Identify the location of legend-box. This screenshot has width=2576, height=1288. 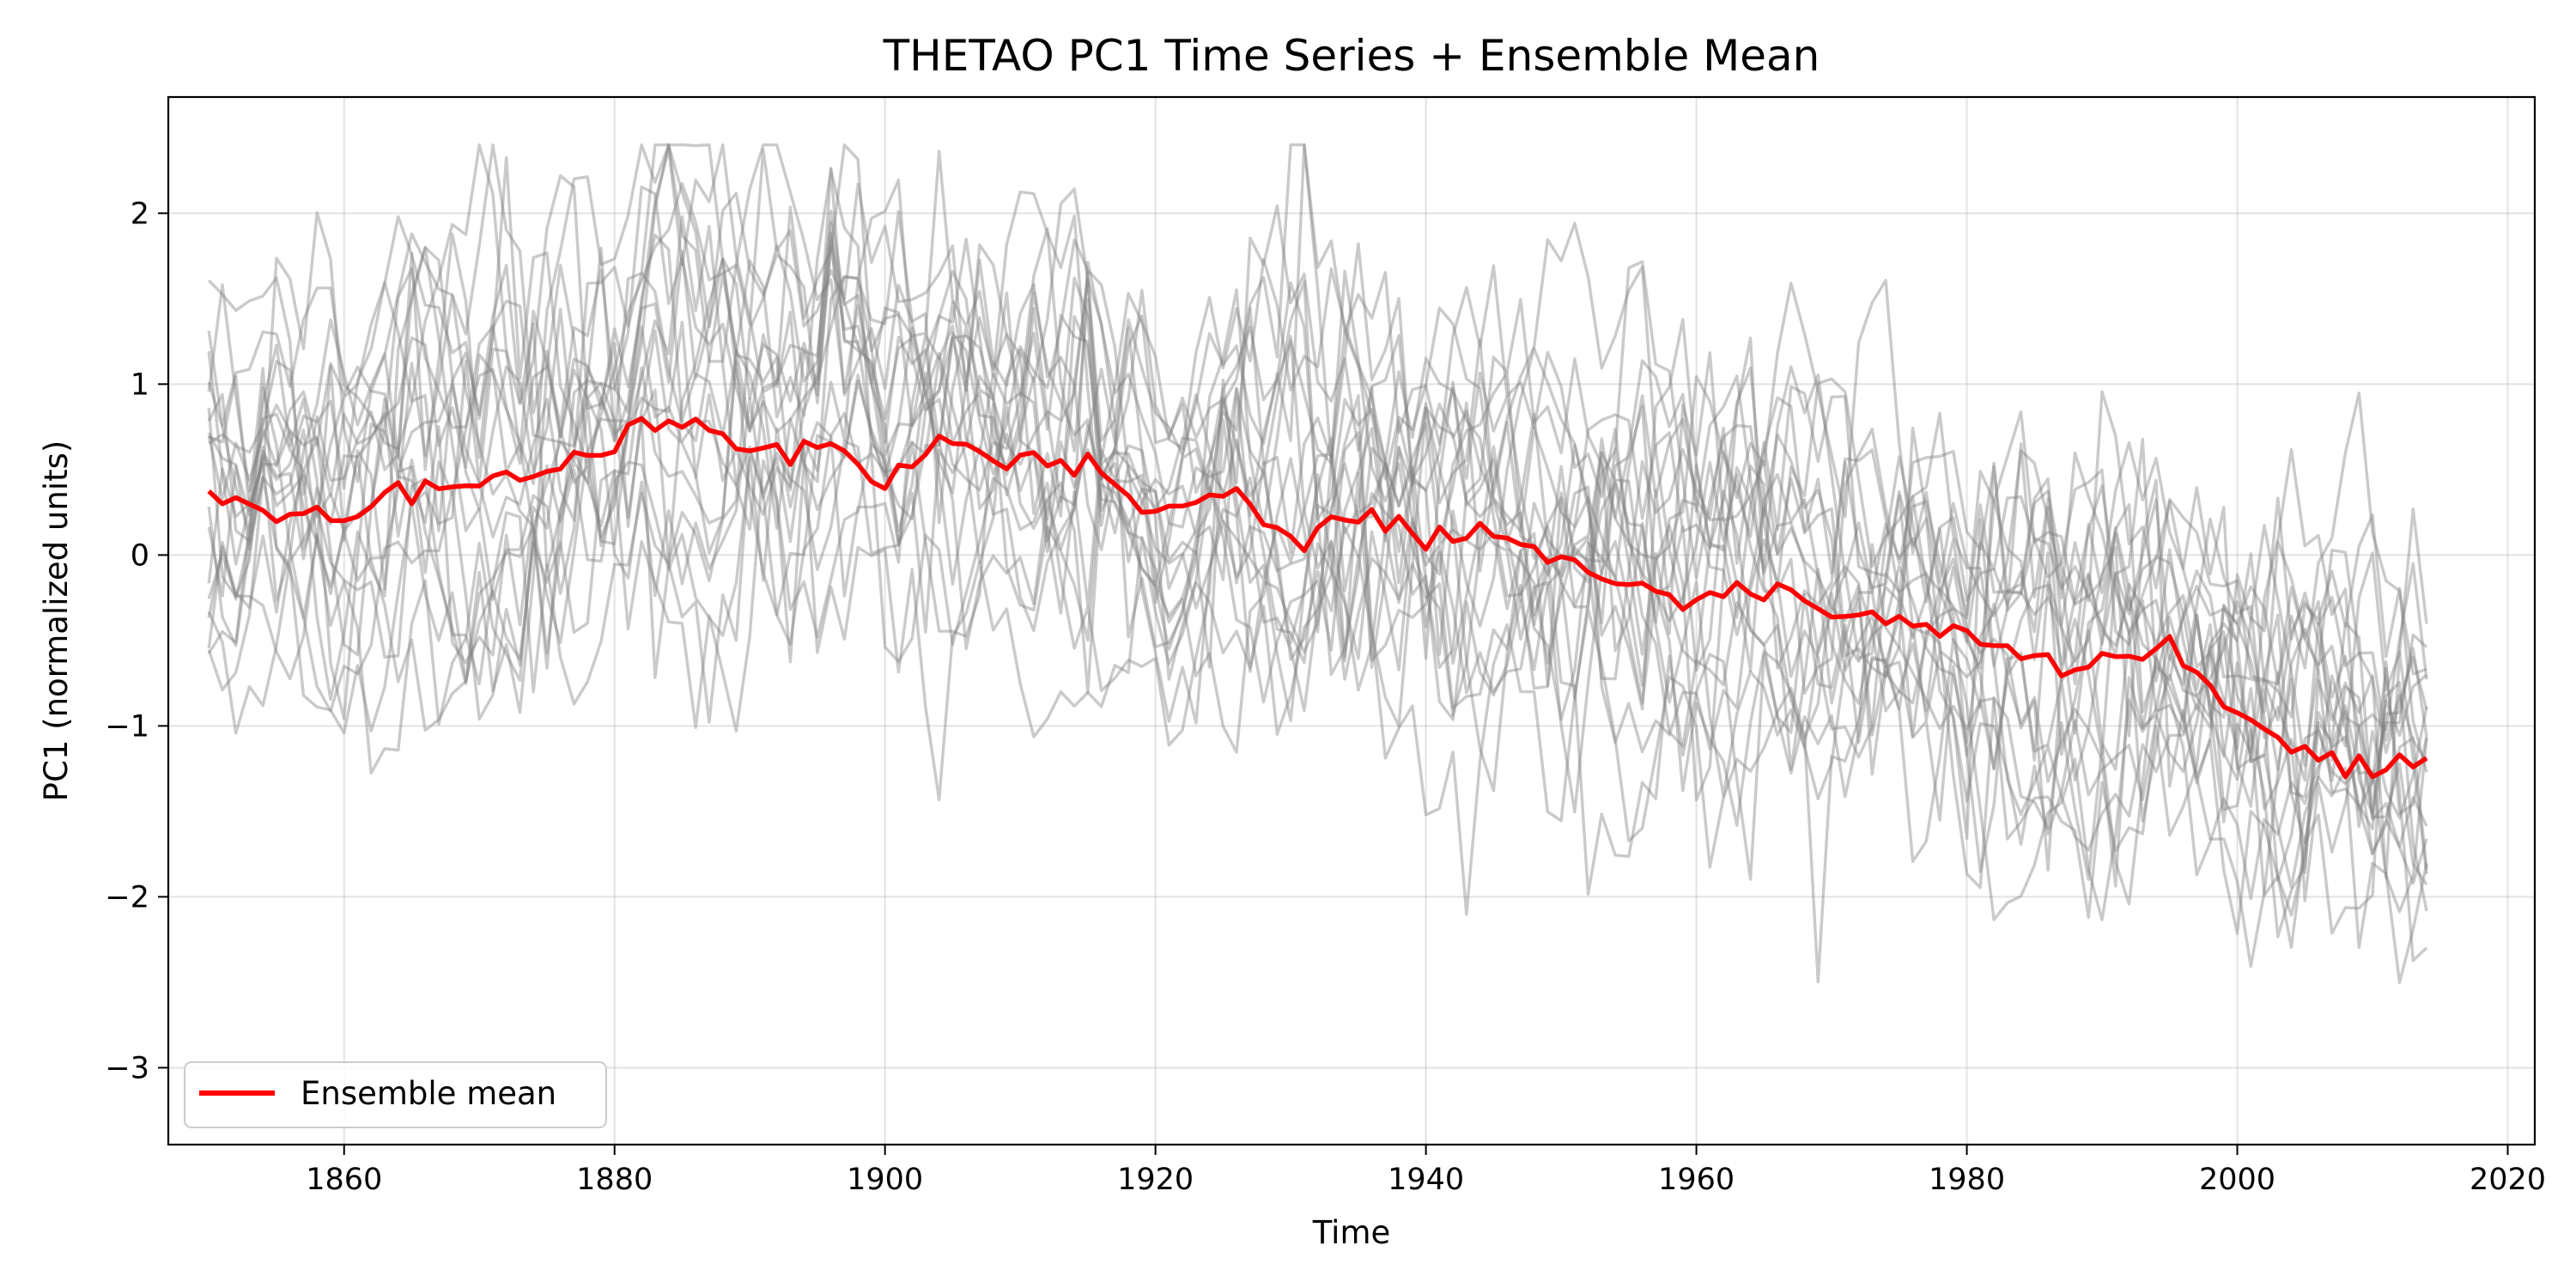
(396, 1094).